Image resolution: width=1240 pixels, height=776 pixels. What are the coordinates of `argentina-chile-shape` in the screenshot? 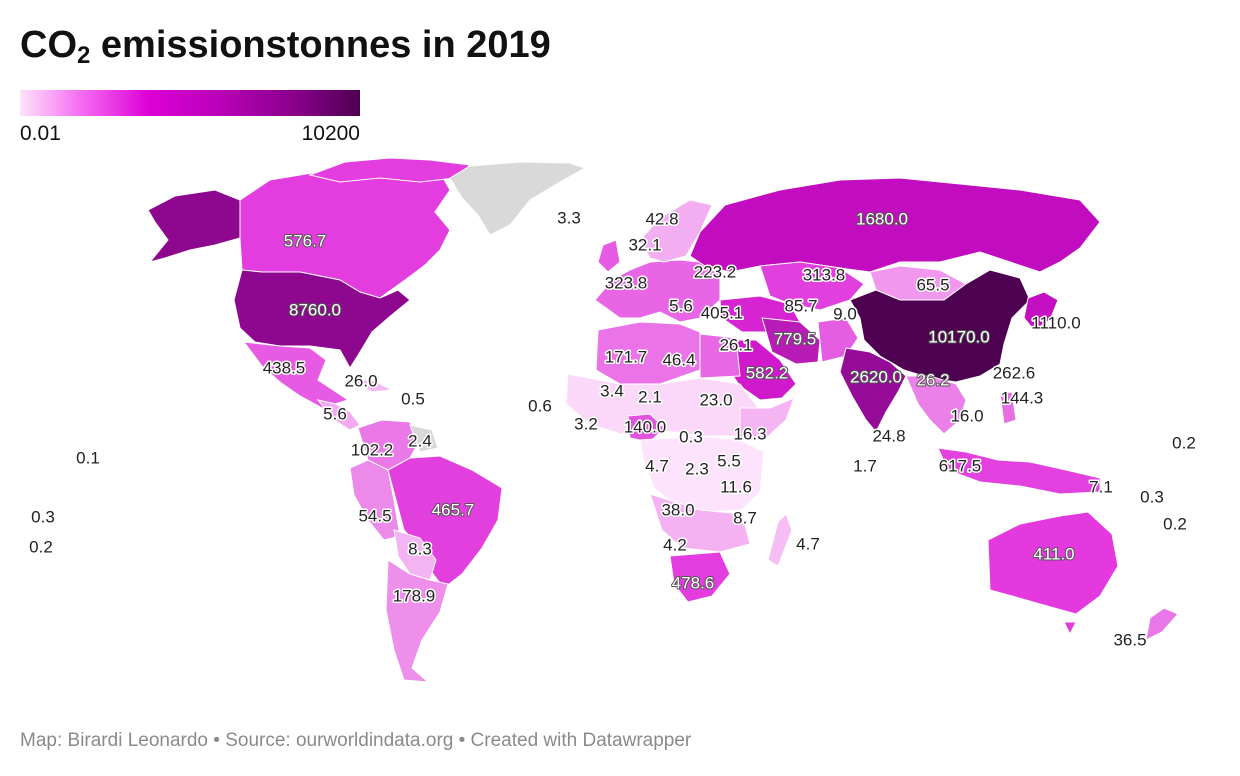 It's located at (417, 621).